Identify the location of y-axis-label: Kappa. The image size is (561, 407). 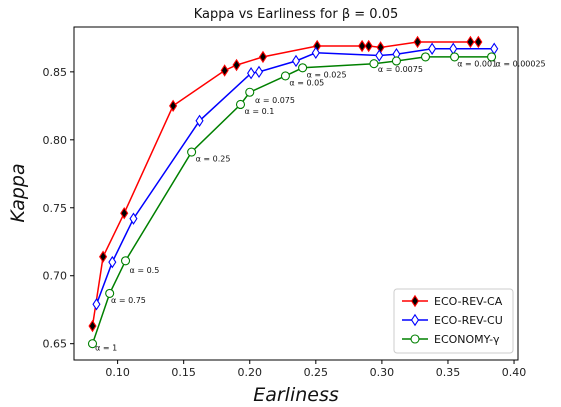
(18, 192).